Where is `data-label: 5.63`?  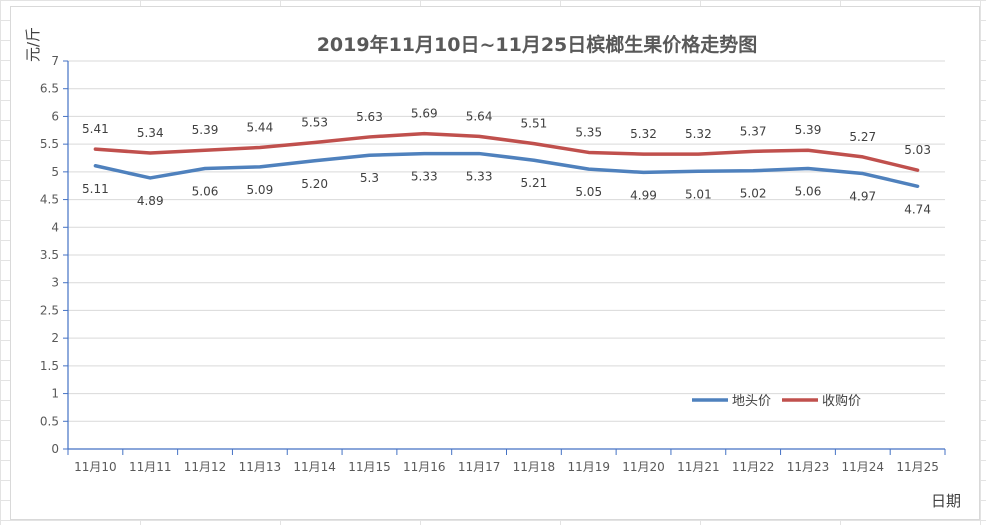
data-label: 5.63 is located at coordinates (369, 117).